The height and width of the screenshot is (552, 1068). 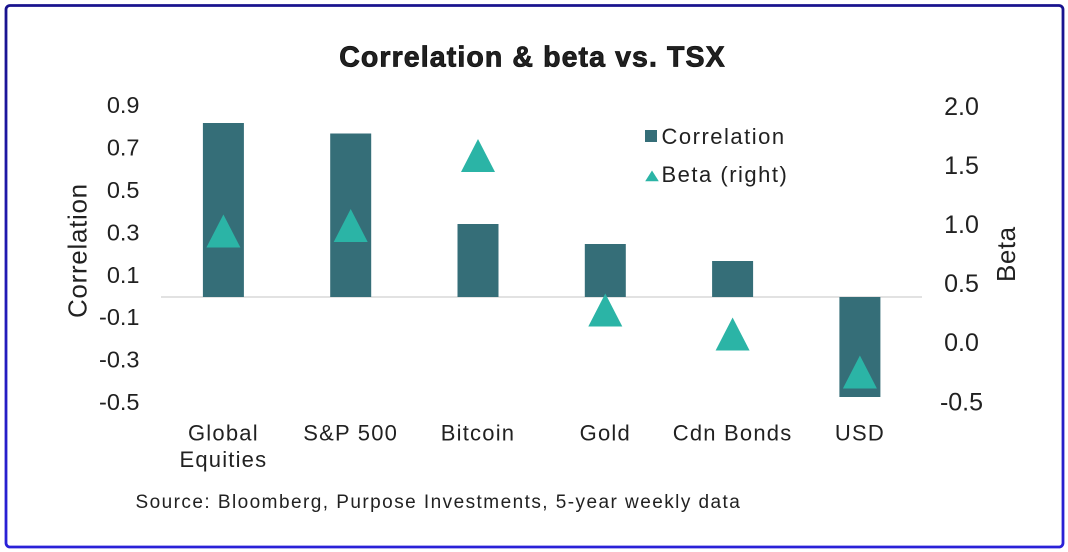 I want to click on svg-text: 0.9, so click(x=123, y=105).